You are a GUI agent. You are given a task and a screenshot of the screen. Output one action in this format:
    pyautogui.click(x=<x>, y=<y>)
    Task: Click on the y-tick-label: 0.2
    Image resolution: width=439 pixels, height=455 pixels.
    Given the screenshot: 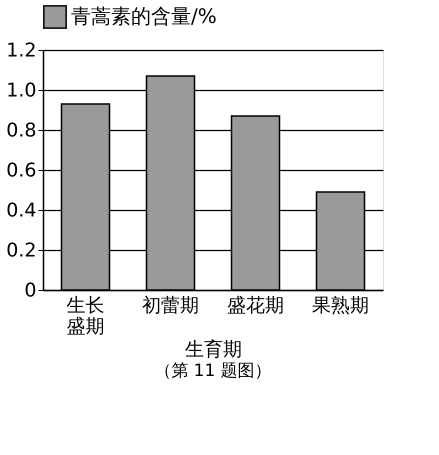 What is the action you would take?
    pyautogui.click(x=21, y=251)
    